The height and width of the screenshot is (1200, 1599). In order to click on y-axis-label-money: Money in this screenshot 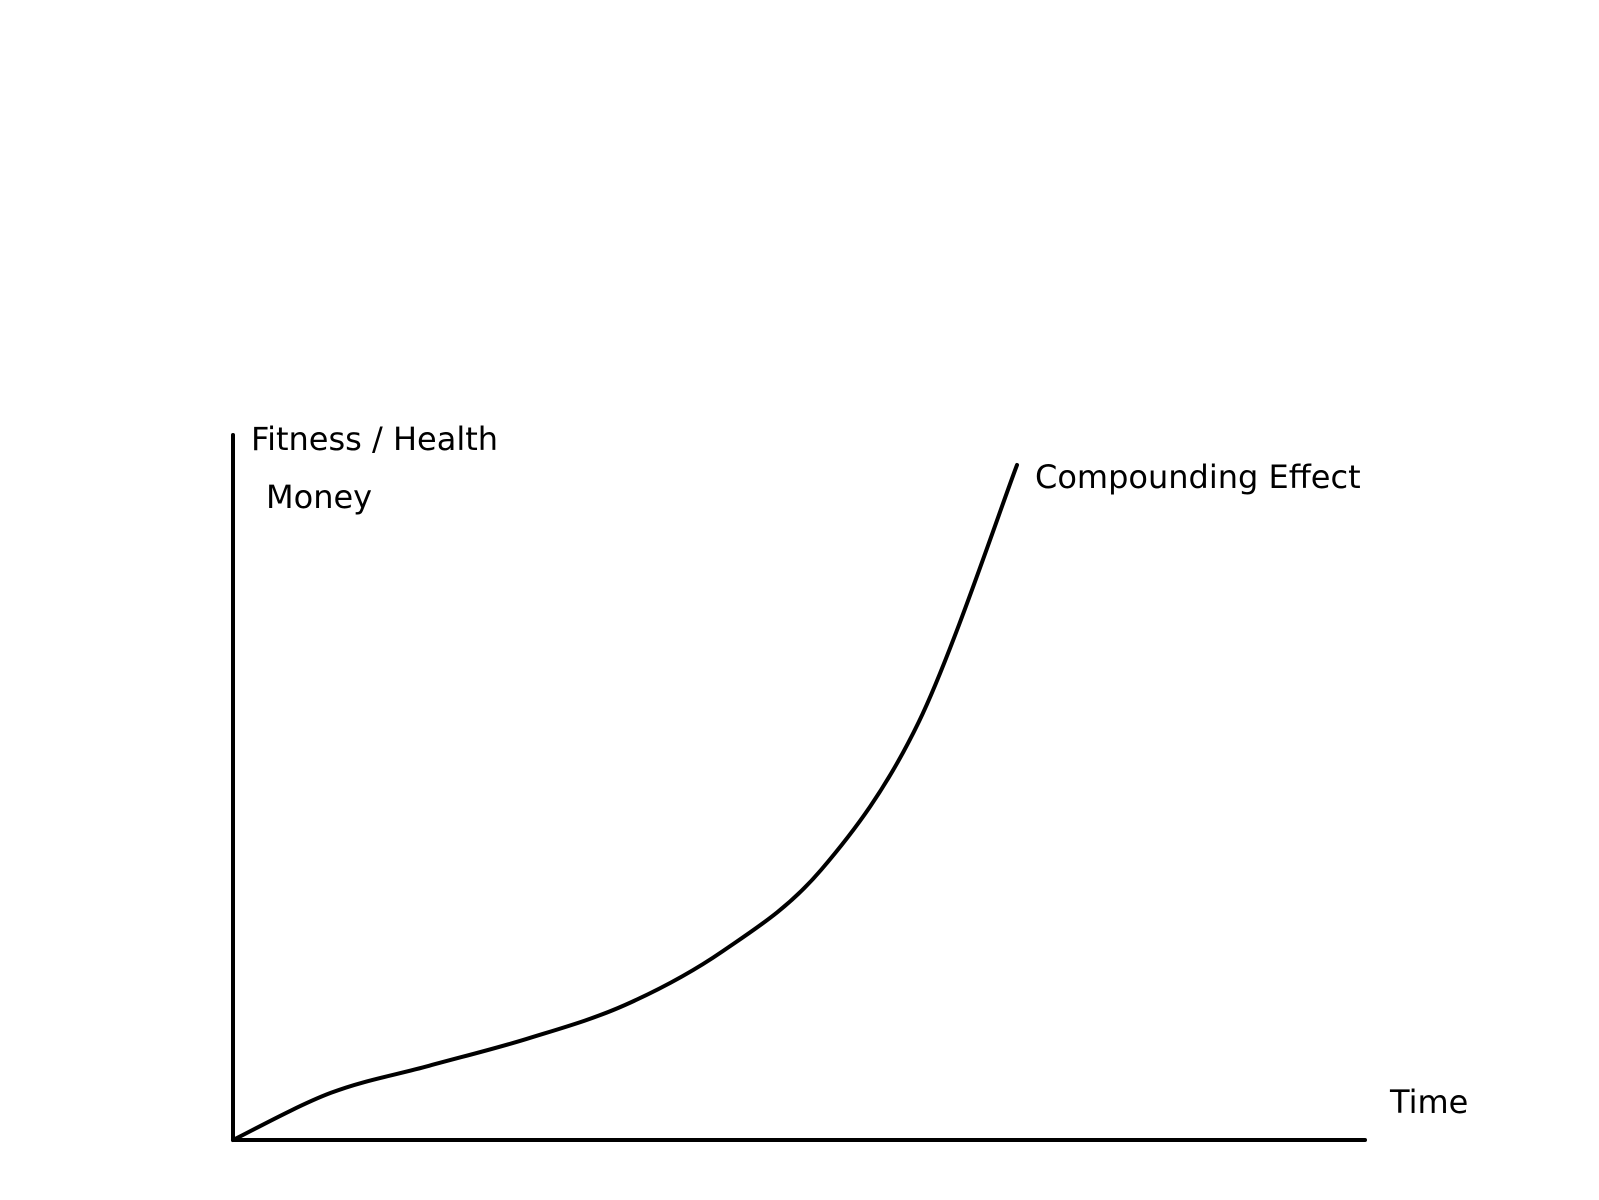, I will do `click(319, 497)`.